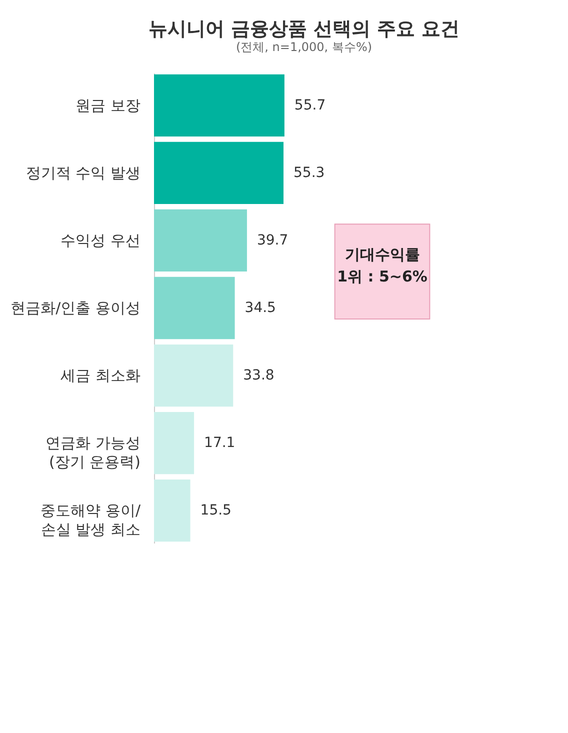 The image size is (568, 733). I want to click on y-tick-label: 중도해약 용이/ 손실 발생 최소, so click(91, 520).